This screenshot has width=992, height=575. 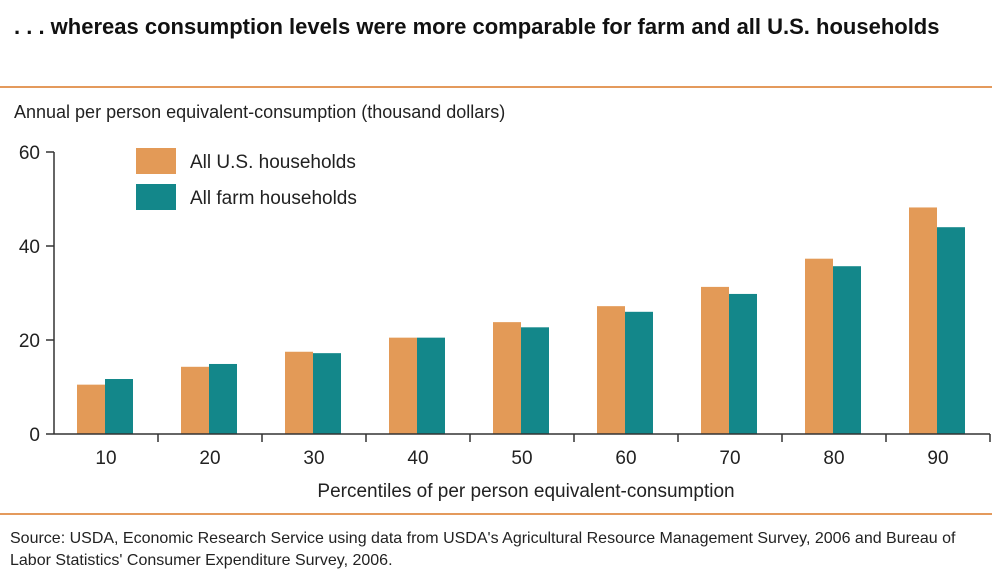 I want to click on x-tick-label: 80, so click(x=833, y=458).